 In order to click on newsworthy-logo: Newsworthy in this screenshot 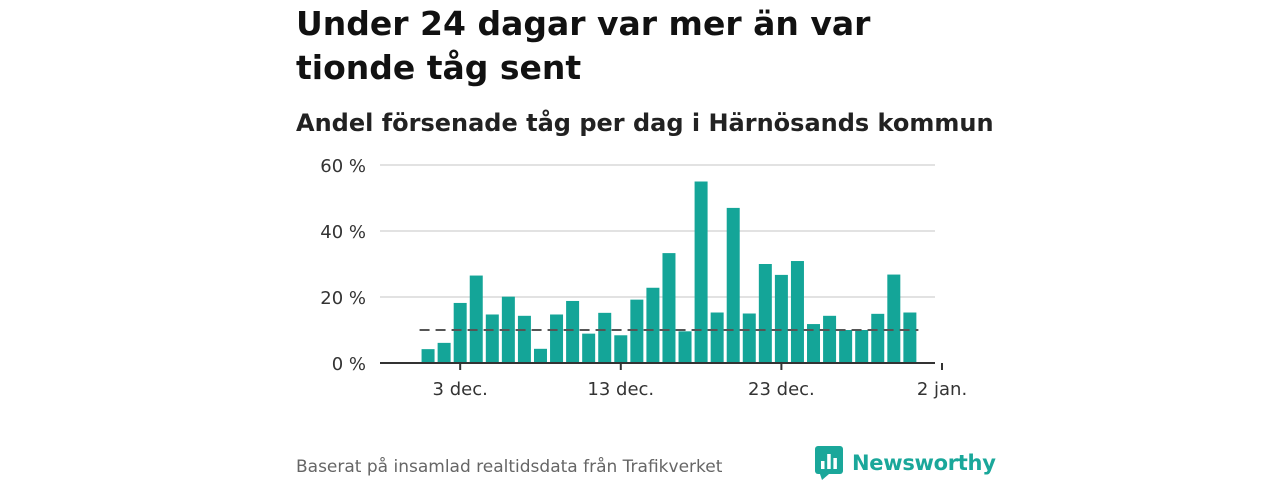, I will do `click(905, 463)`.